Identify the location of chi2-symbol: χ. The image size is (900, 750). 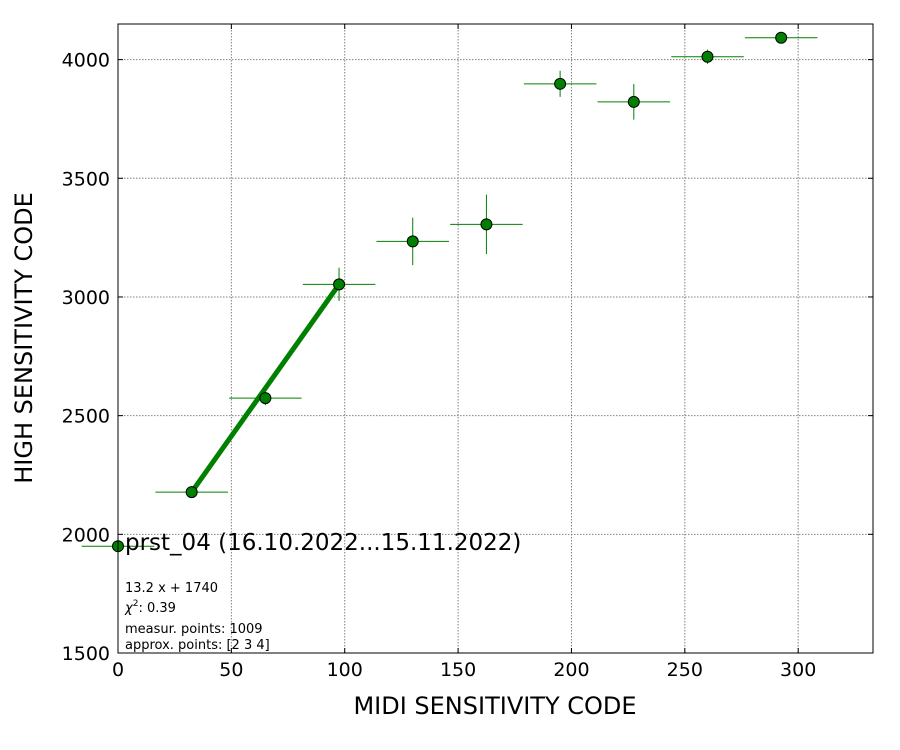
(129, 608).